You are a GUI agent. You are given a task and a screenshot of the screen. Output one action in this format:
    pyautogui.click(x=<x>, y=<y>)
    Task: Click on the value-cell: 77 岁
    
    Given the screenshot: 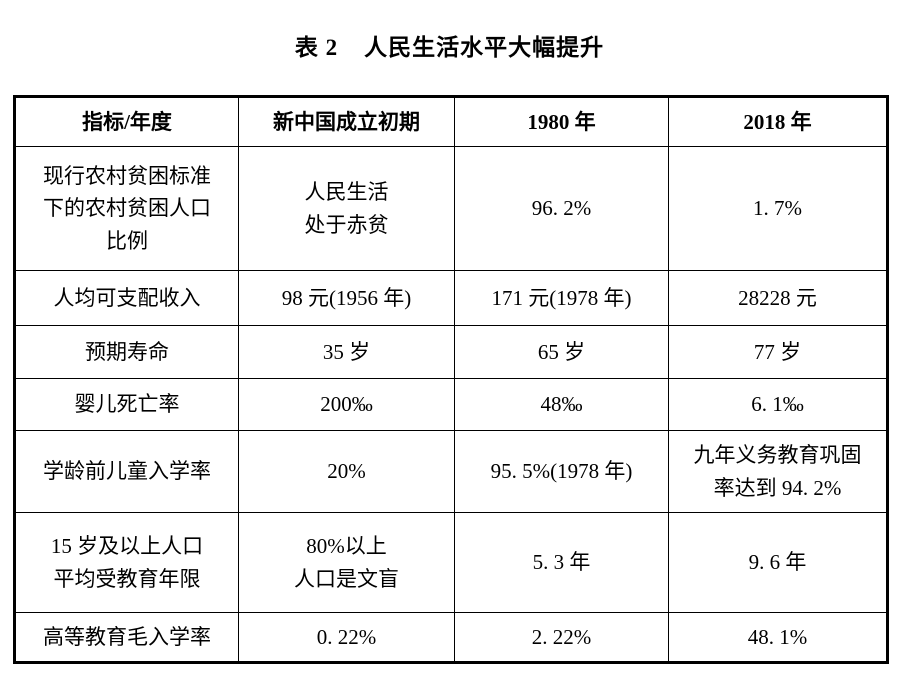 What is the action you would take?
    pyautogui.click(x=778, y=352)
    